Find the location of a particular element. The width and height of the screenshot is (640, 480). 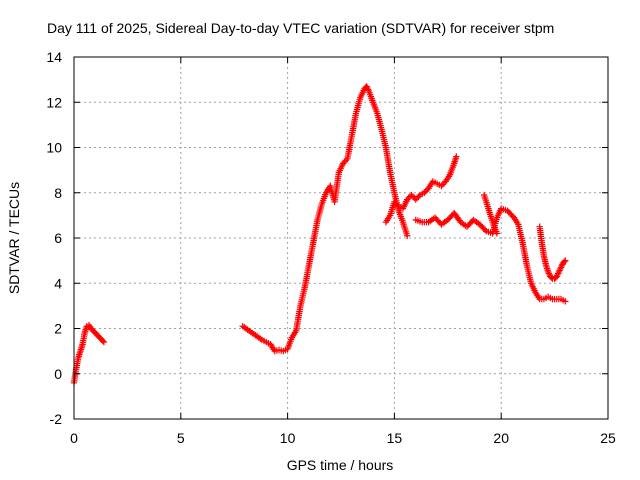

x-tick-label: 25 is located at coordinates (608, 438).